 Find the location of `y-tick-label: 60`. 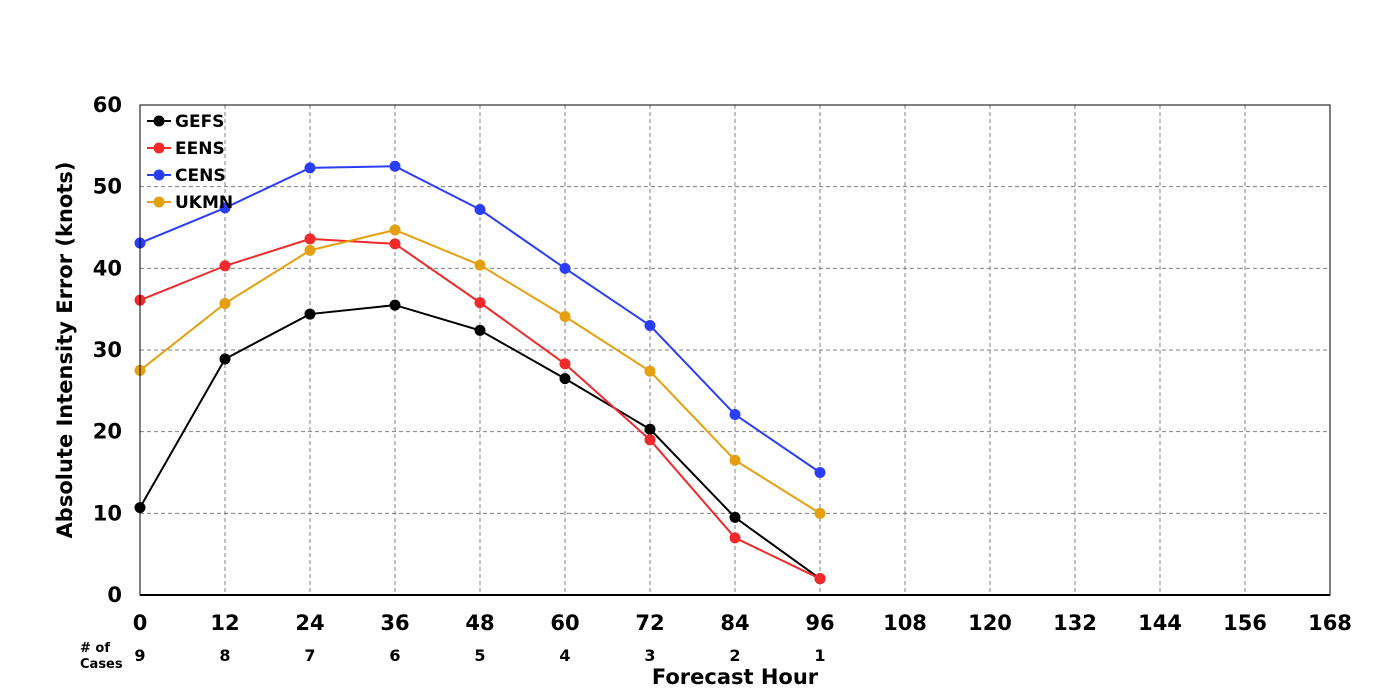

y-tick-label: 60 is located at coordinates (107, 105).